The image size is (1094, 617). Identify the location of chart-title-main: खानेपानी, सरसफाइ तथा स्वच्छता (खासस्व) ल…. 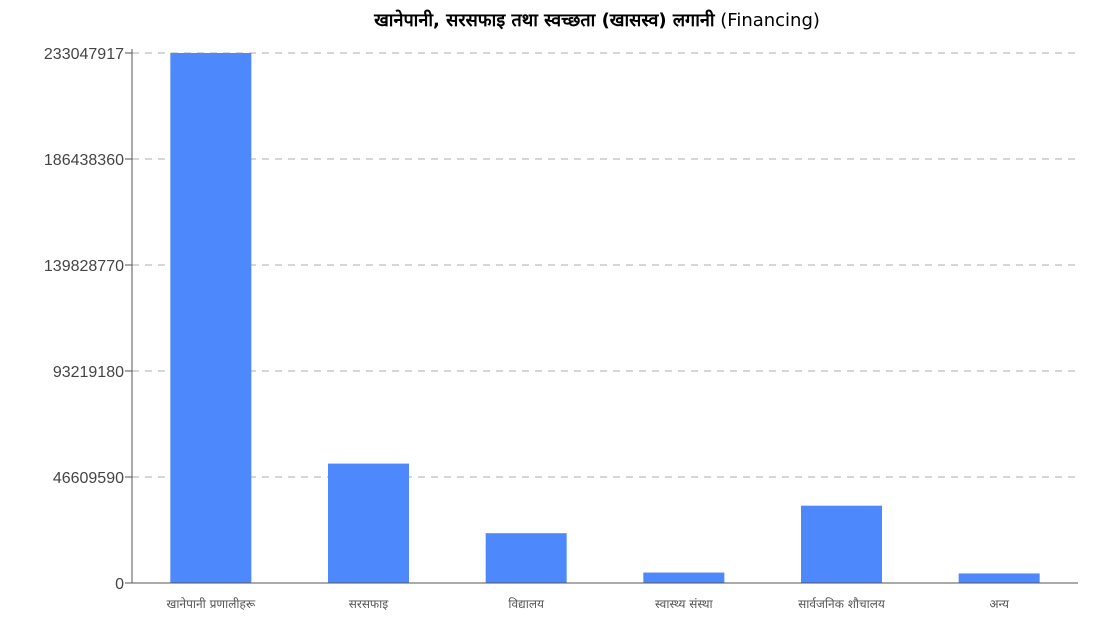
(544, 20).